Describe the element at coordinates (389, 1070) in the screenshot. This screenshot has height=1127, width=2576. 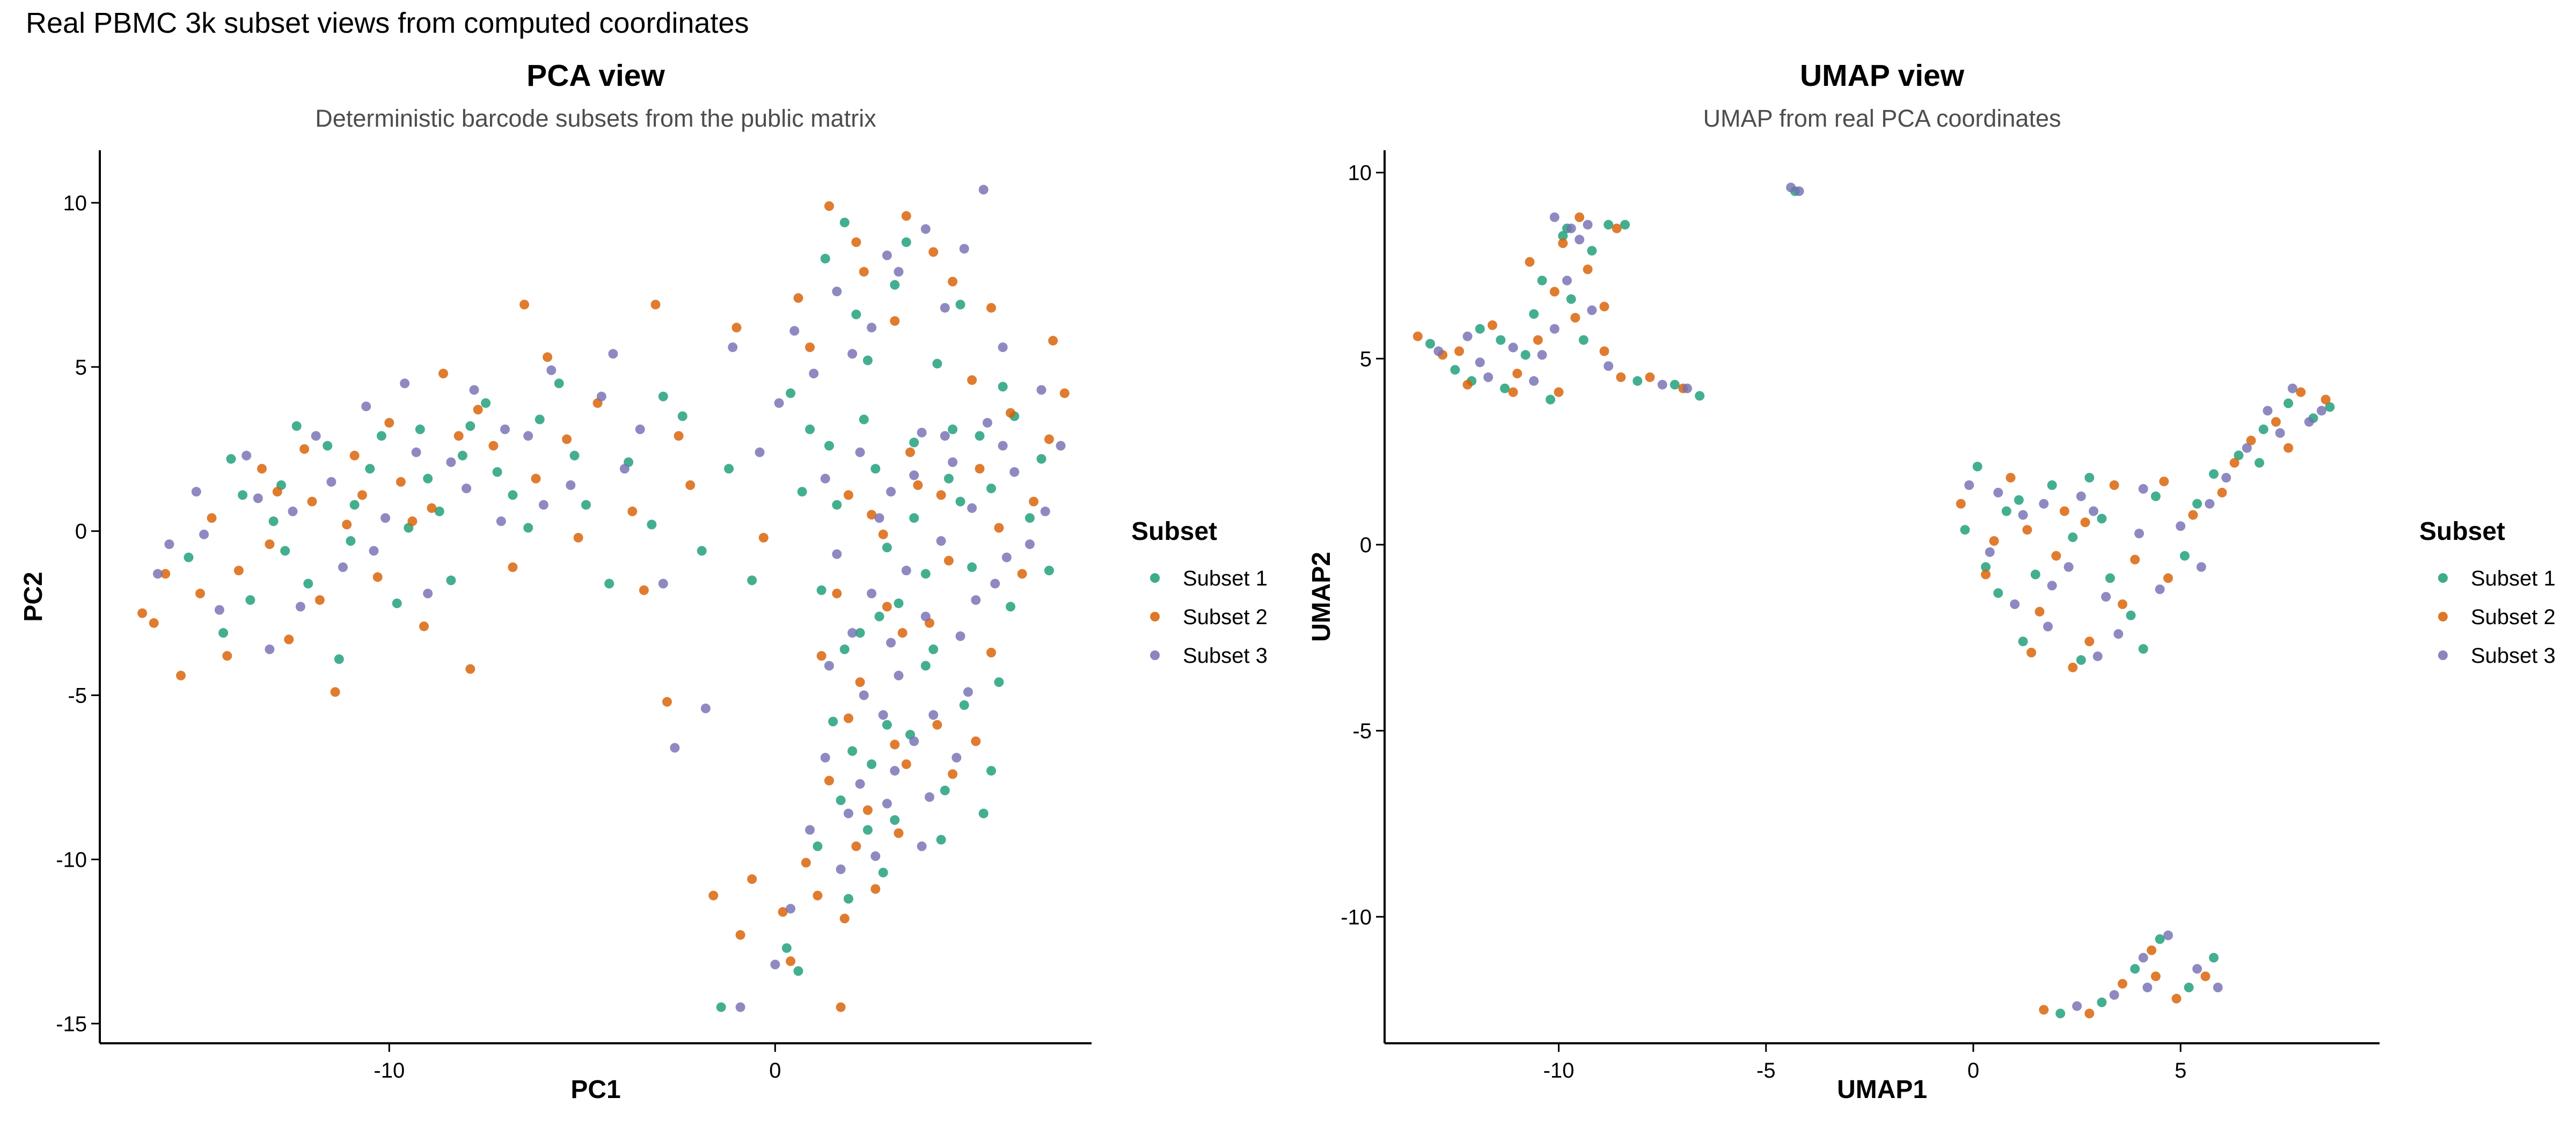
I see `x-tick-label: -10` at that location.